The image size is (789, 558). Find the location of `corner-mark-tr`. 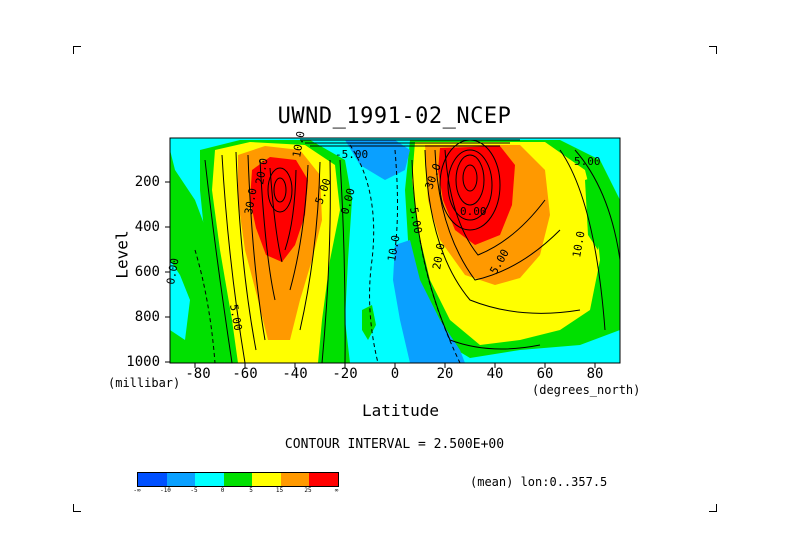

corner-mark-tr is located at coordinates (713, 50).